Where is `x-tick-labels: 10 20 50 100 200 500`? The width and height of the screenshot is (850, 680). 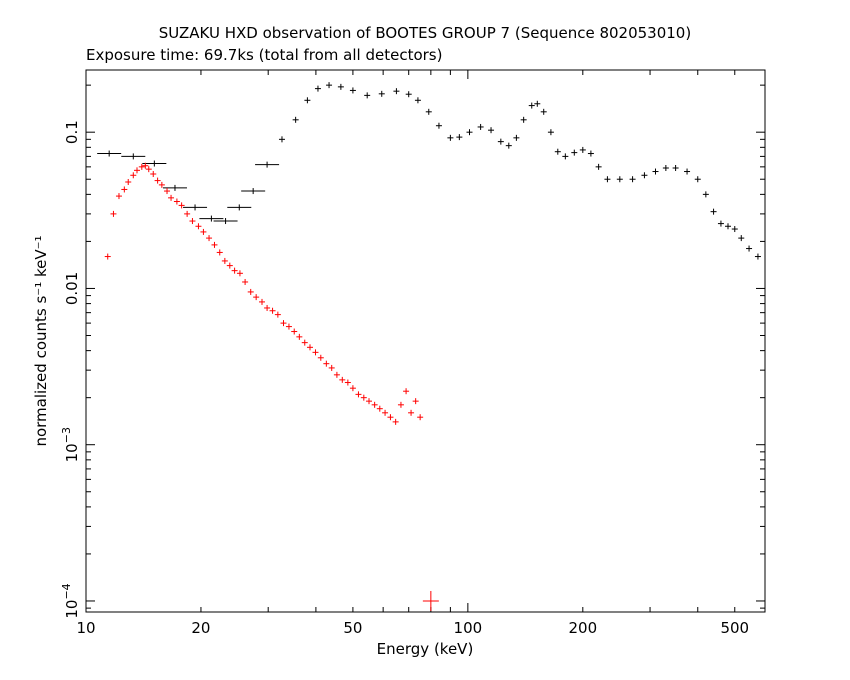
x-tick-labels: 10 20 50 100 200 500 is located at coordinates (412, 628).